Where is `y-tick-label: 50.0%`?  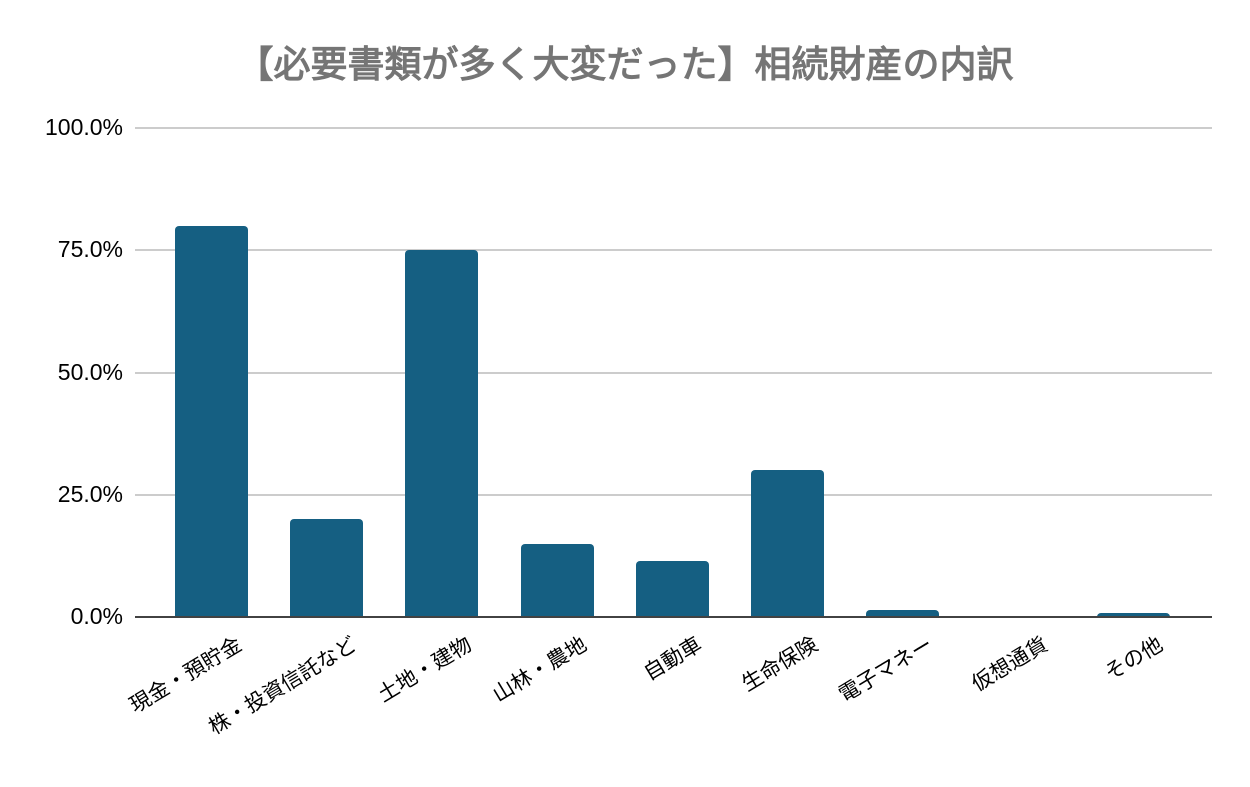 y-tick-label: 50.0% is located at coordinates (90, 371).